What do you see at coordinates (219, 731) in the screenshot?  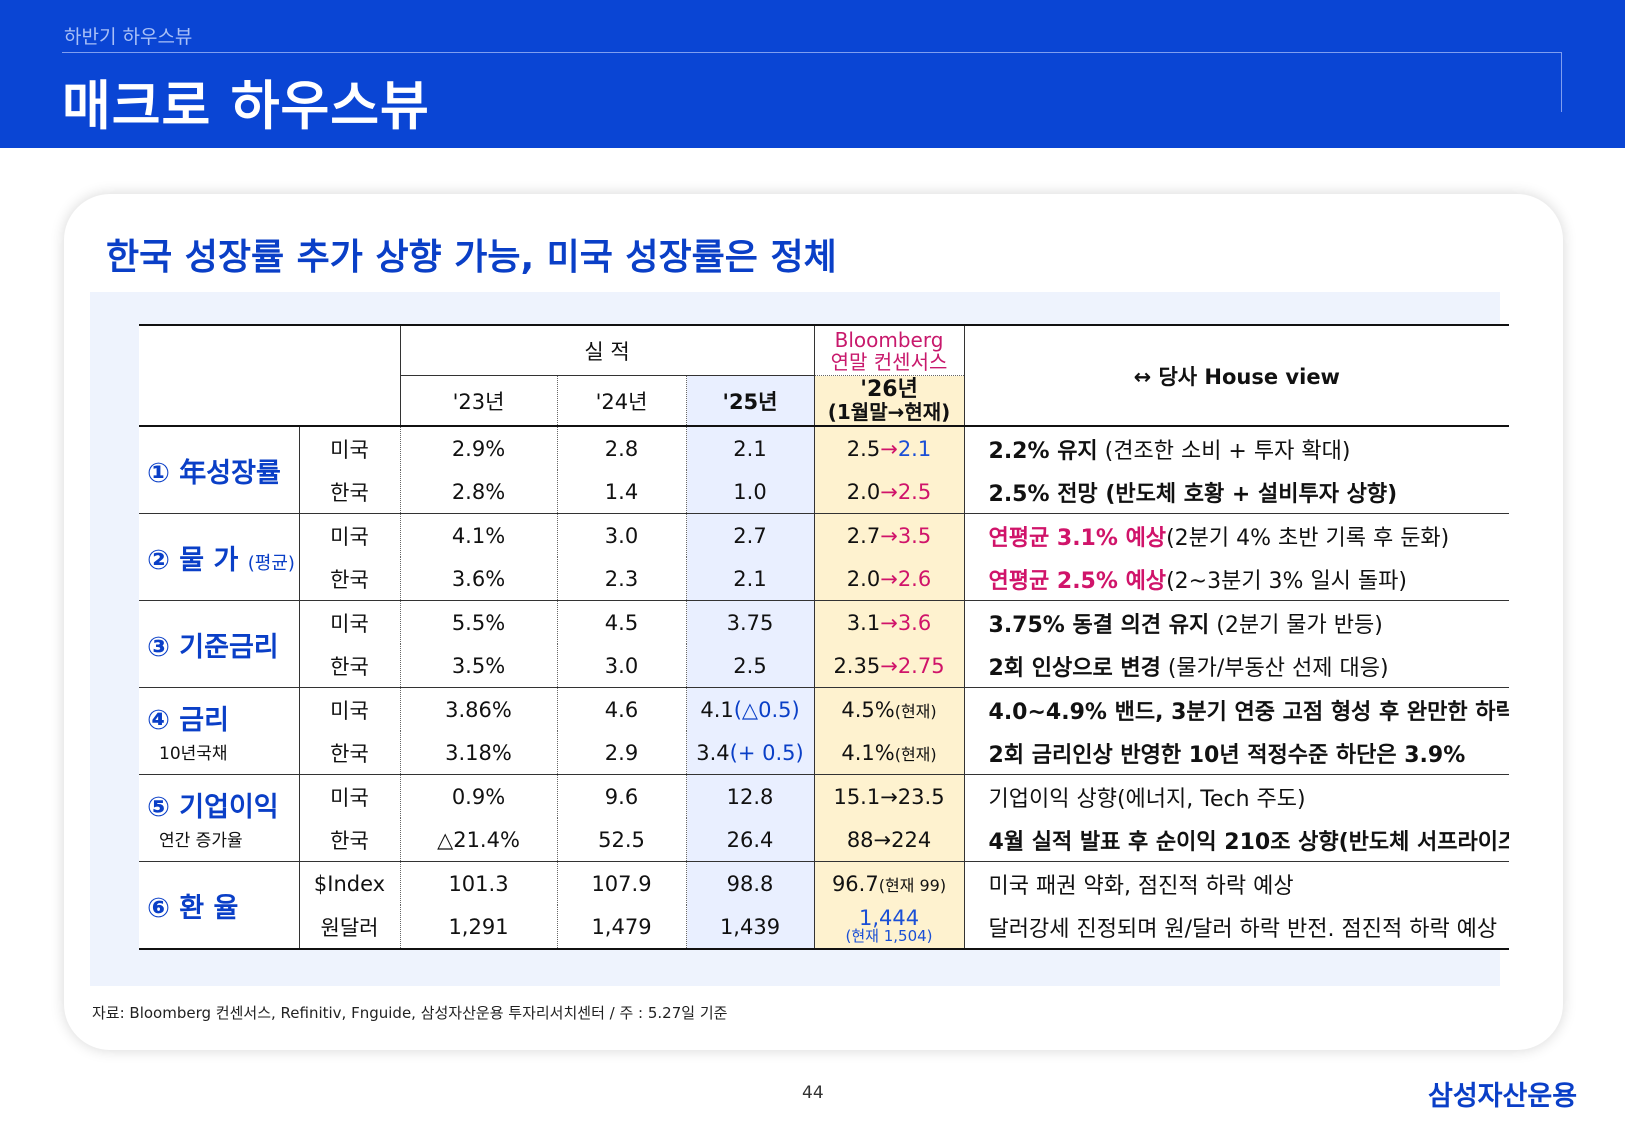 I see `category-bond-yield: ④ 금리 10년국채` at bounding box center [219, 731].